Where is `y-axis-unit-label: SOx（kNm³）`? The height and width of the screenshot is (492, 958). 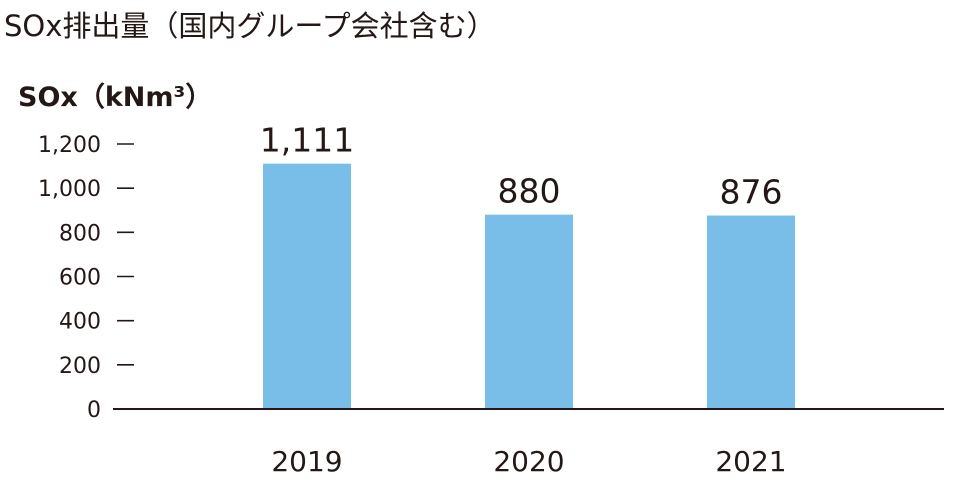
y-axis-unit-label: SOx（kNm³） is located at coordinates (115, 97).